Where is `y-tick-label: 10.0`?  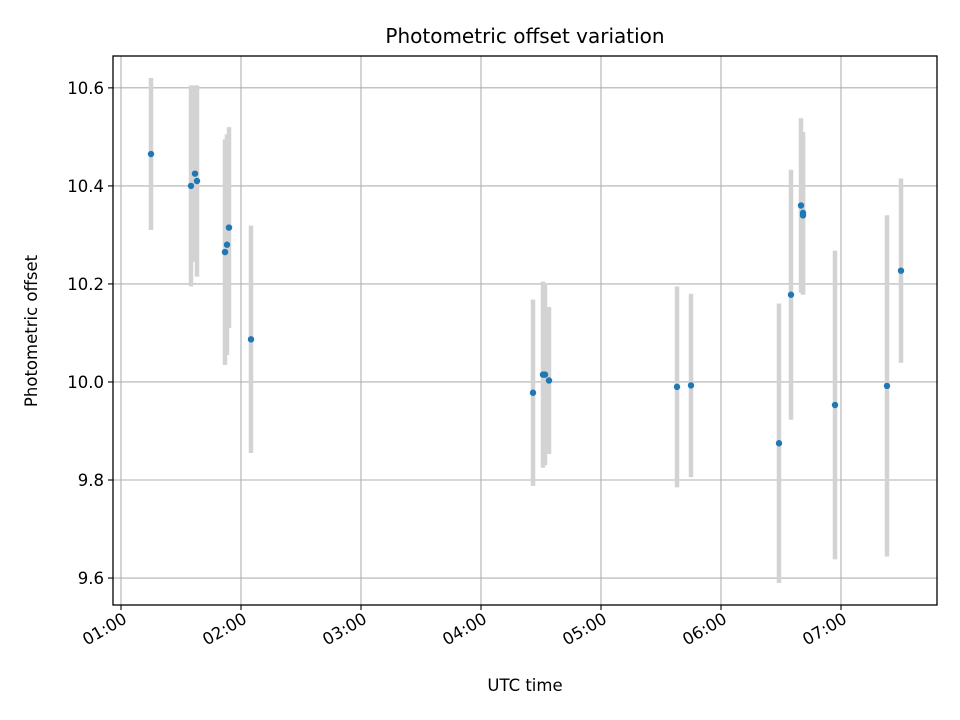
y-tick-label: 10.0 is located at coordinates (85, 382).